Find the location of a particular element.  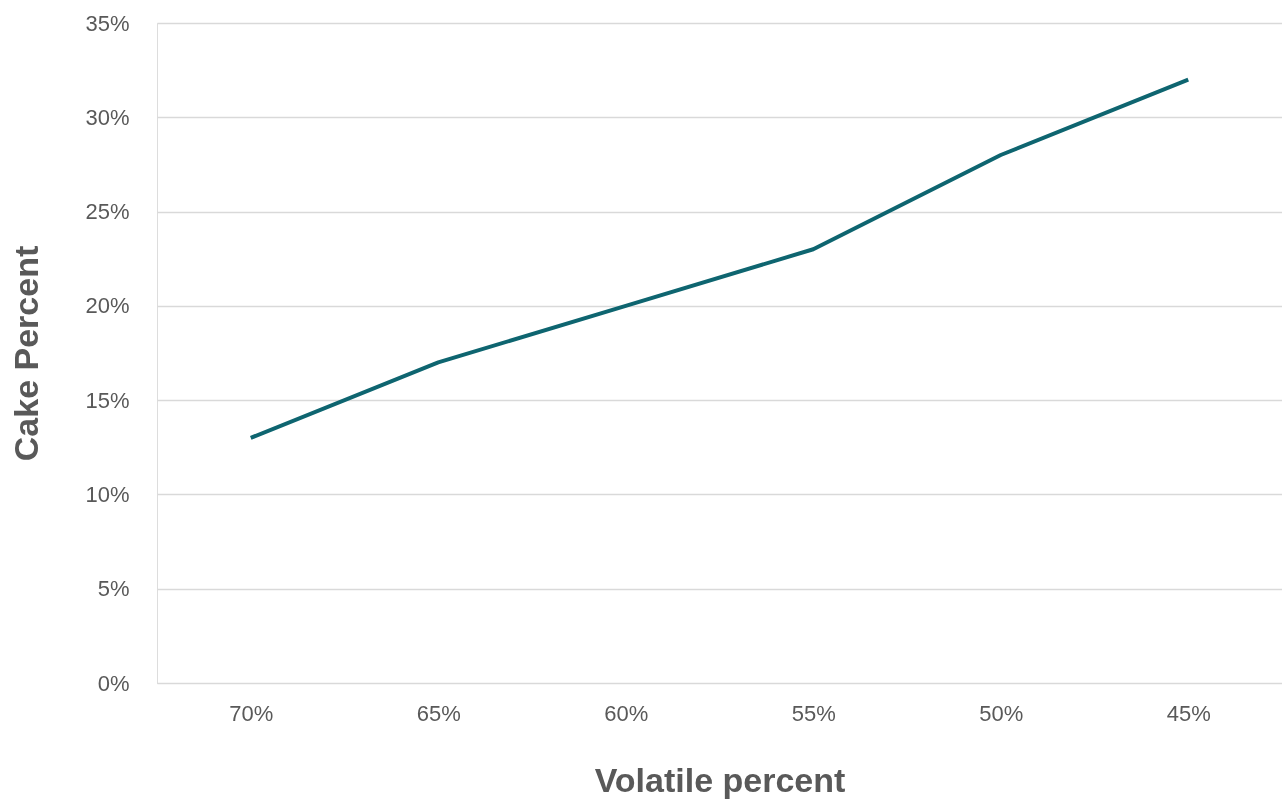

y-tick-label: 35% is located at coordinates (107, 23).